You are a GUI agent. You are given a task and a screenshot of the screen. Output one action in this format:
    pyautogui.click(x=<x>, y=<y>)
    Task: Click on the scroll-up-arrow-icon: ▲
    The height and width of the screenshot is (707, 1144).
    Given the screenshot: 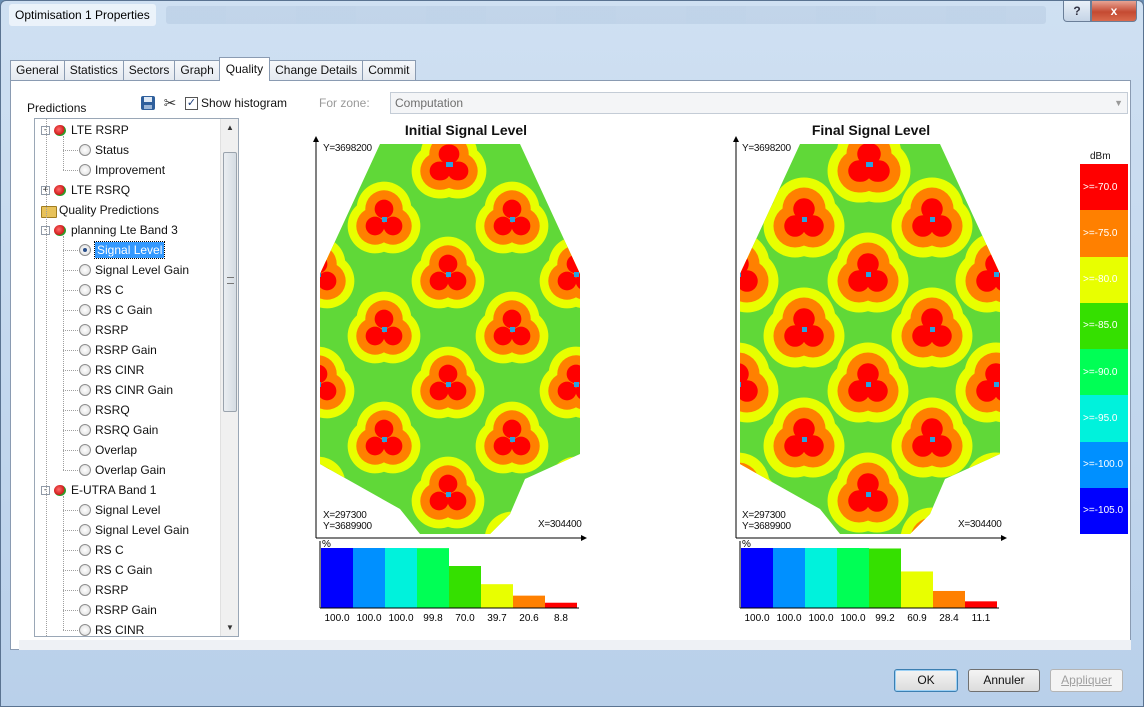 What is the action you would take?
    pyautogui.click(x=230, y=127)
    